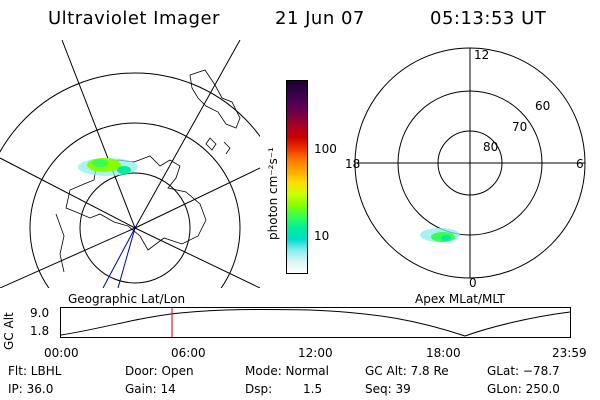  I want to click on colorbar-tick-100: 100, so click(325, 149).